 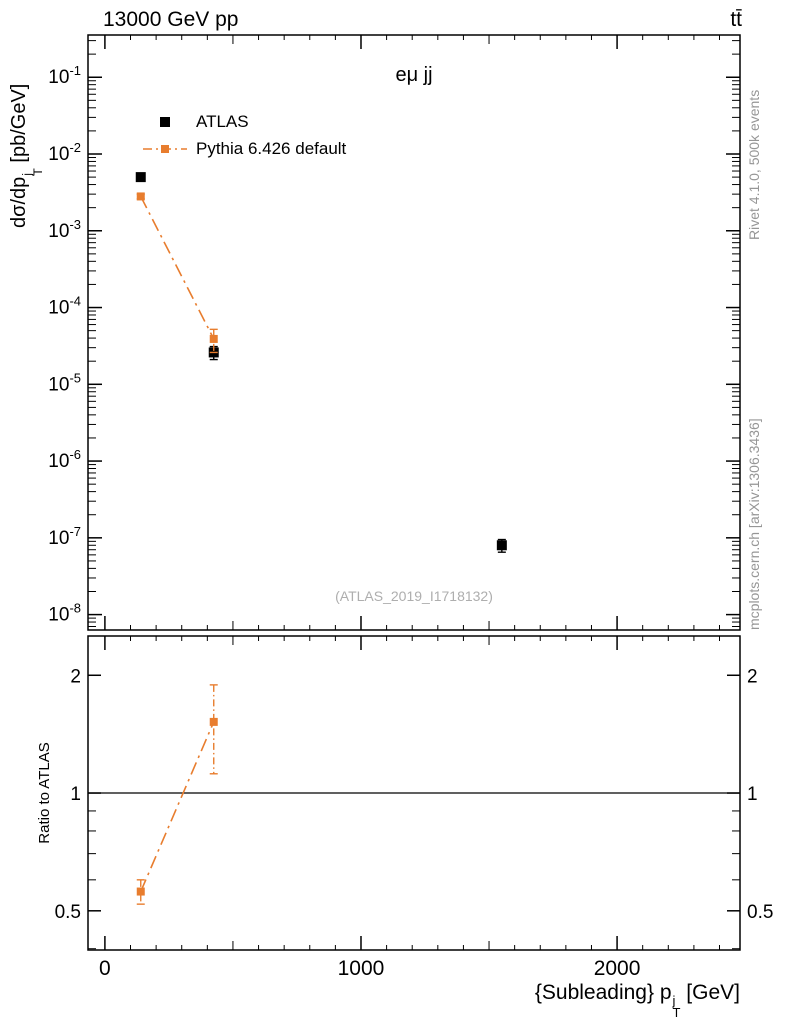 What do you see at coordinates (64, 536) in the screenshot?
I see `svg-text: 10⁻⁷` at bounding box center [64, 536].